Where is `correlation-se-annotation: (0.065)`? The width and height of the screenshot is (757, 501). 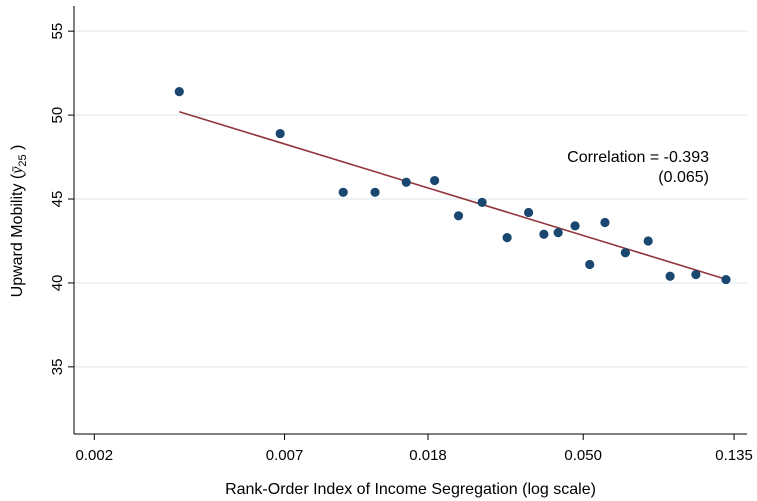 correlation-se-annotation: (0.065) is located at coordinates (683, 177).